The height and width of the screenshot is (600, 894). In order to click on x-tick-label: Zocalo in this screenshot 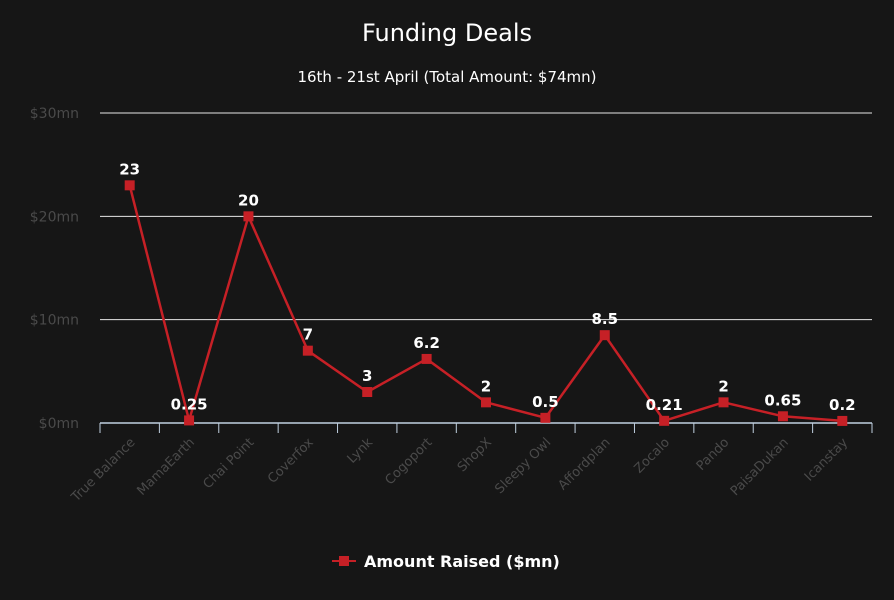, I will do `click(652, 455)`.